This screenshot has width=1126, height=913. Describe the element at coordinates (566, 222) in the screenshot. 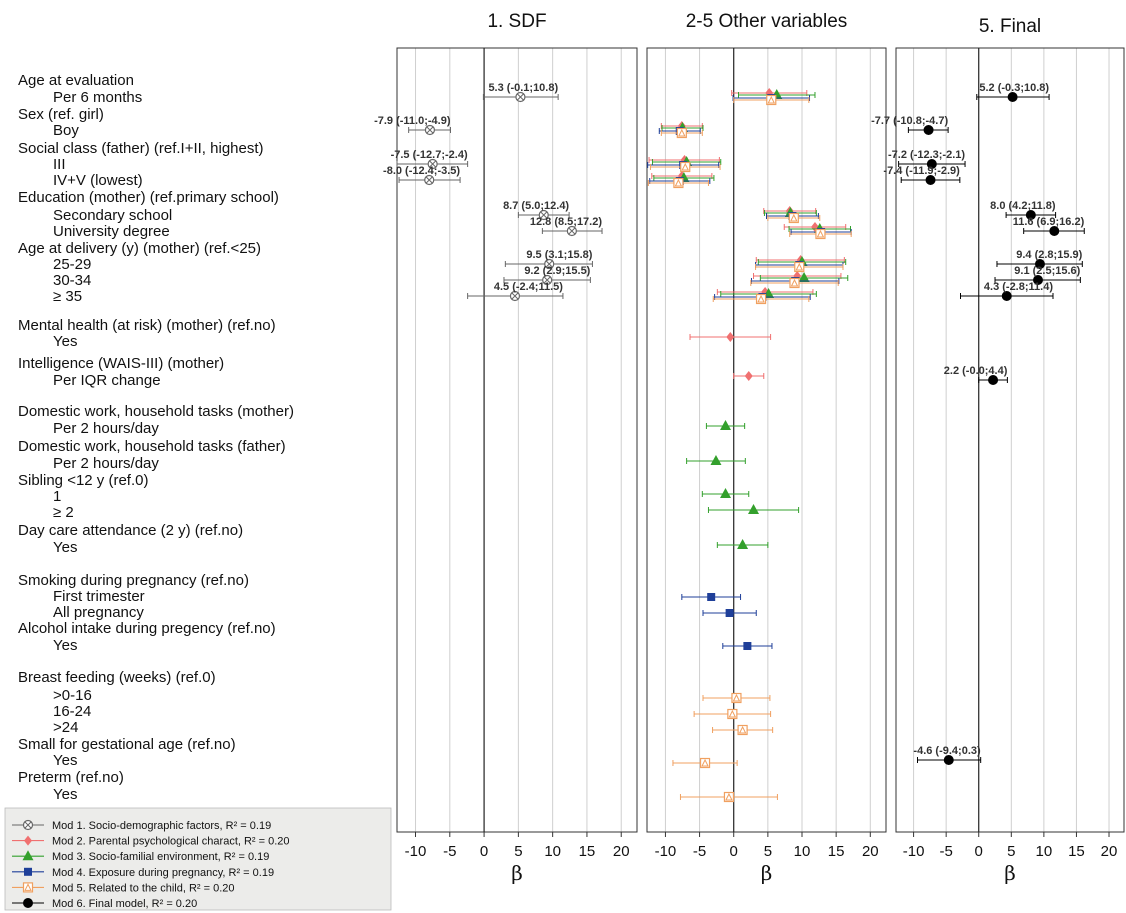

I see `estimate-label: 12.8 (8.5;17.2)` at that location.